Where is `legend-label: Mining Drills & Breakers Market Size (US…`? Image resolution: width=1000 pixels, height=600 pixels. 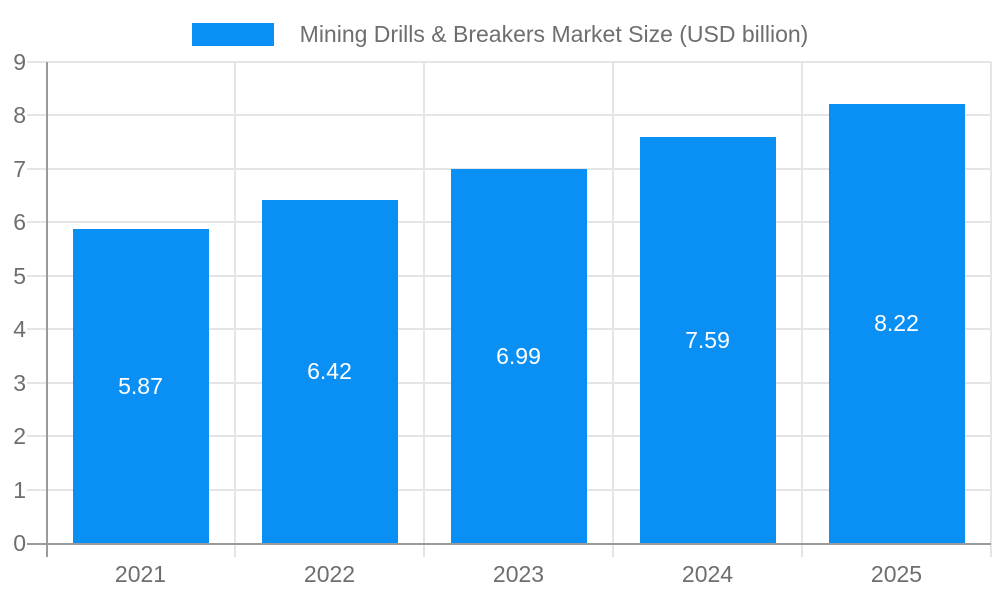 legend-label: Mining Drills & Breakers Market Size (US… is located at coordinates (554, 34).